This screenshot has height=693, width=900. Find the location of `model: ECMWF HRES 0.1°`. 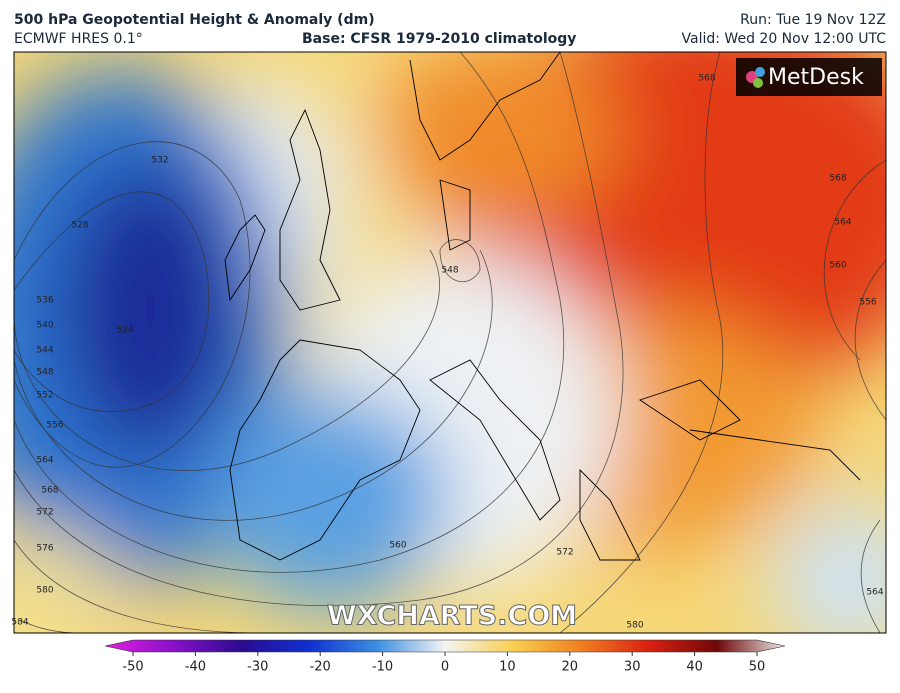

model: ECMWF HRES 0.1° is located at coordinates (78, 39).